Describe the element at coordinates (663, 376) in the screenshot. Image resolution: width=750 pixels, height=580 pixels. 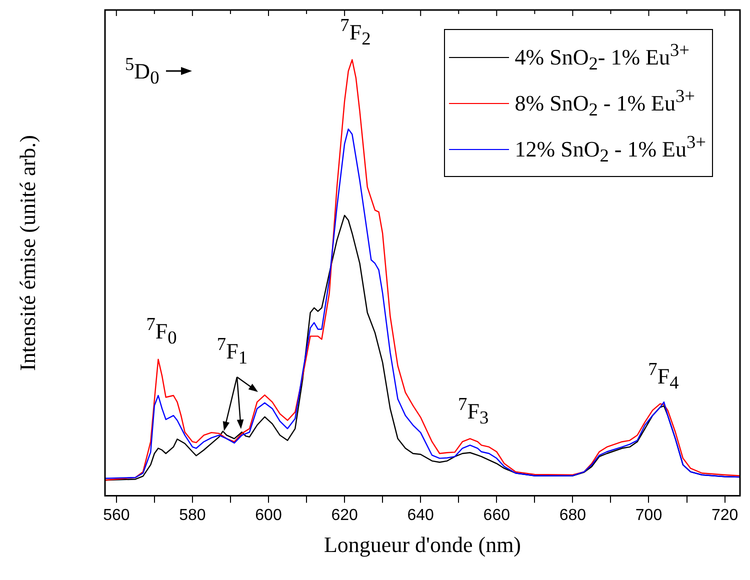
I see `annotation: $^{7}$F$_{4}$` at that location.